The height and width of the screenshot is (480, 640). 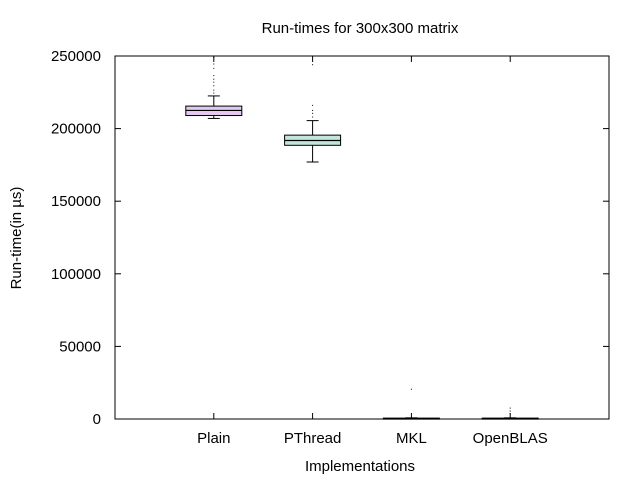 I want to click on y-tick-label: 250000, so click(x=76, y=56).